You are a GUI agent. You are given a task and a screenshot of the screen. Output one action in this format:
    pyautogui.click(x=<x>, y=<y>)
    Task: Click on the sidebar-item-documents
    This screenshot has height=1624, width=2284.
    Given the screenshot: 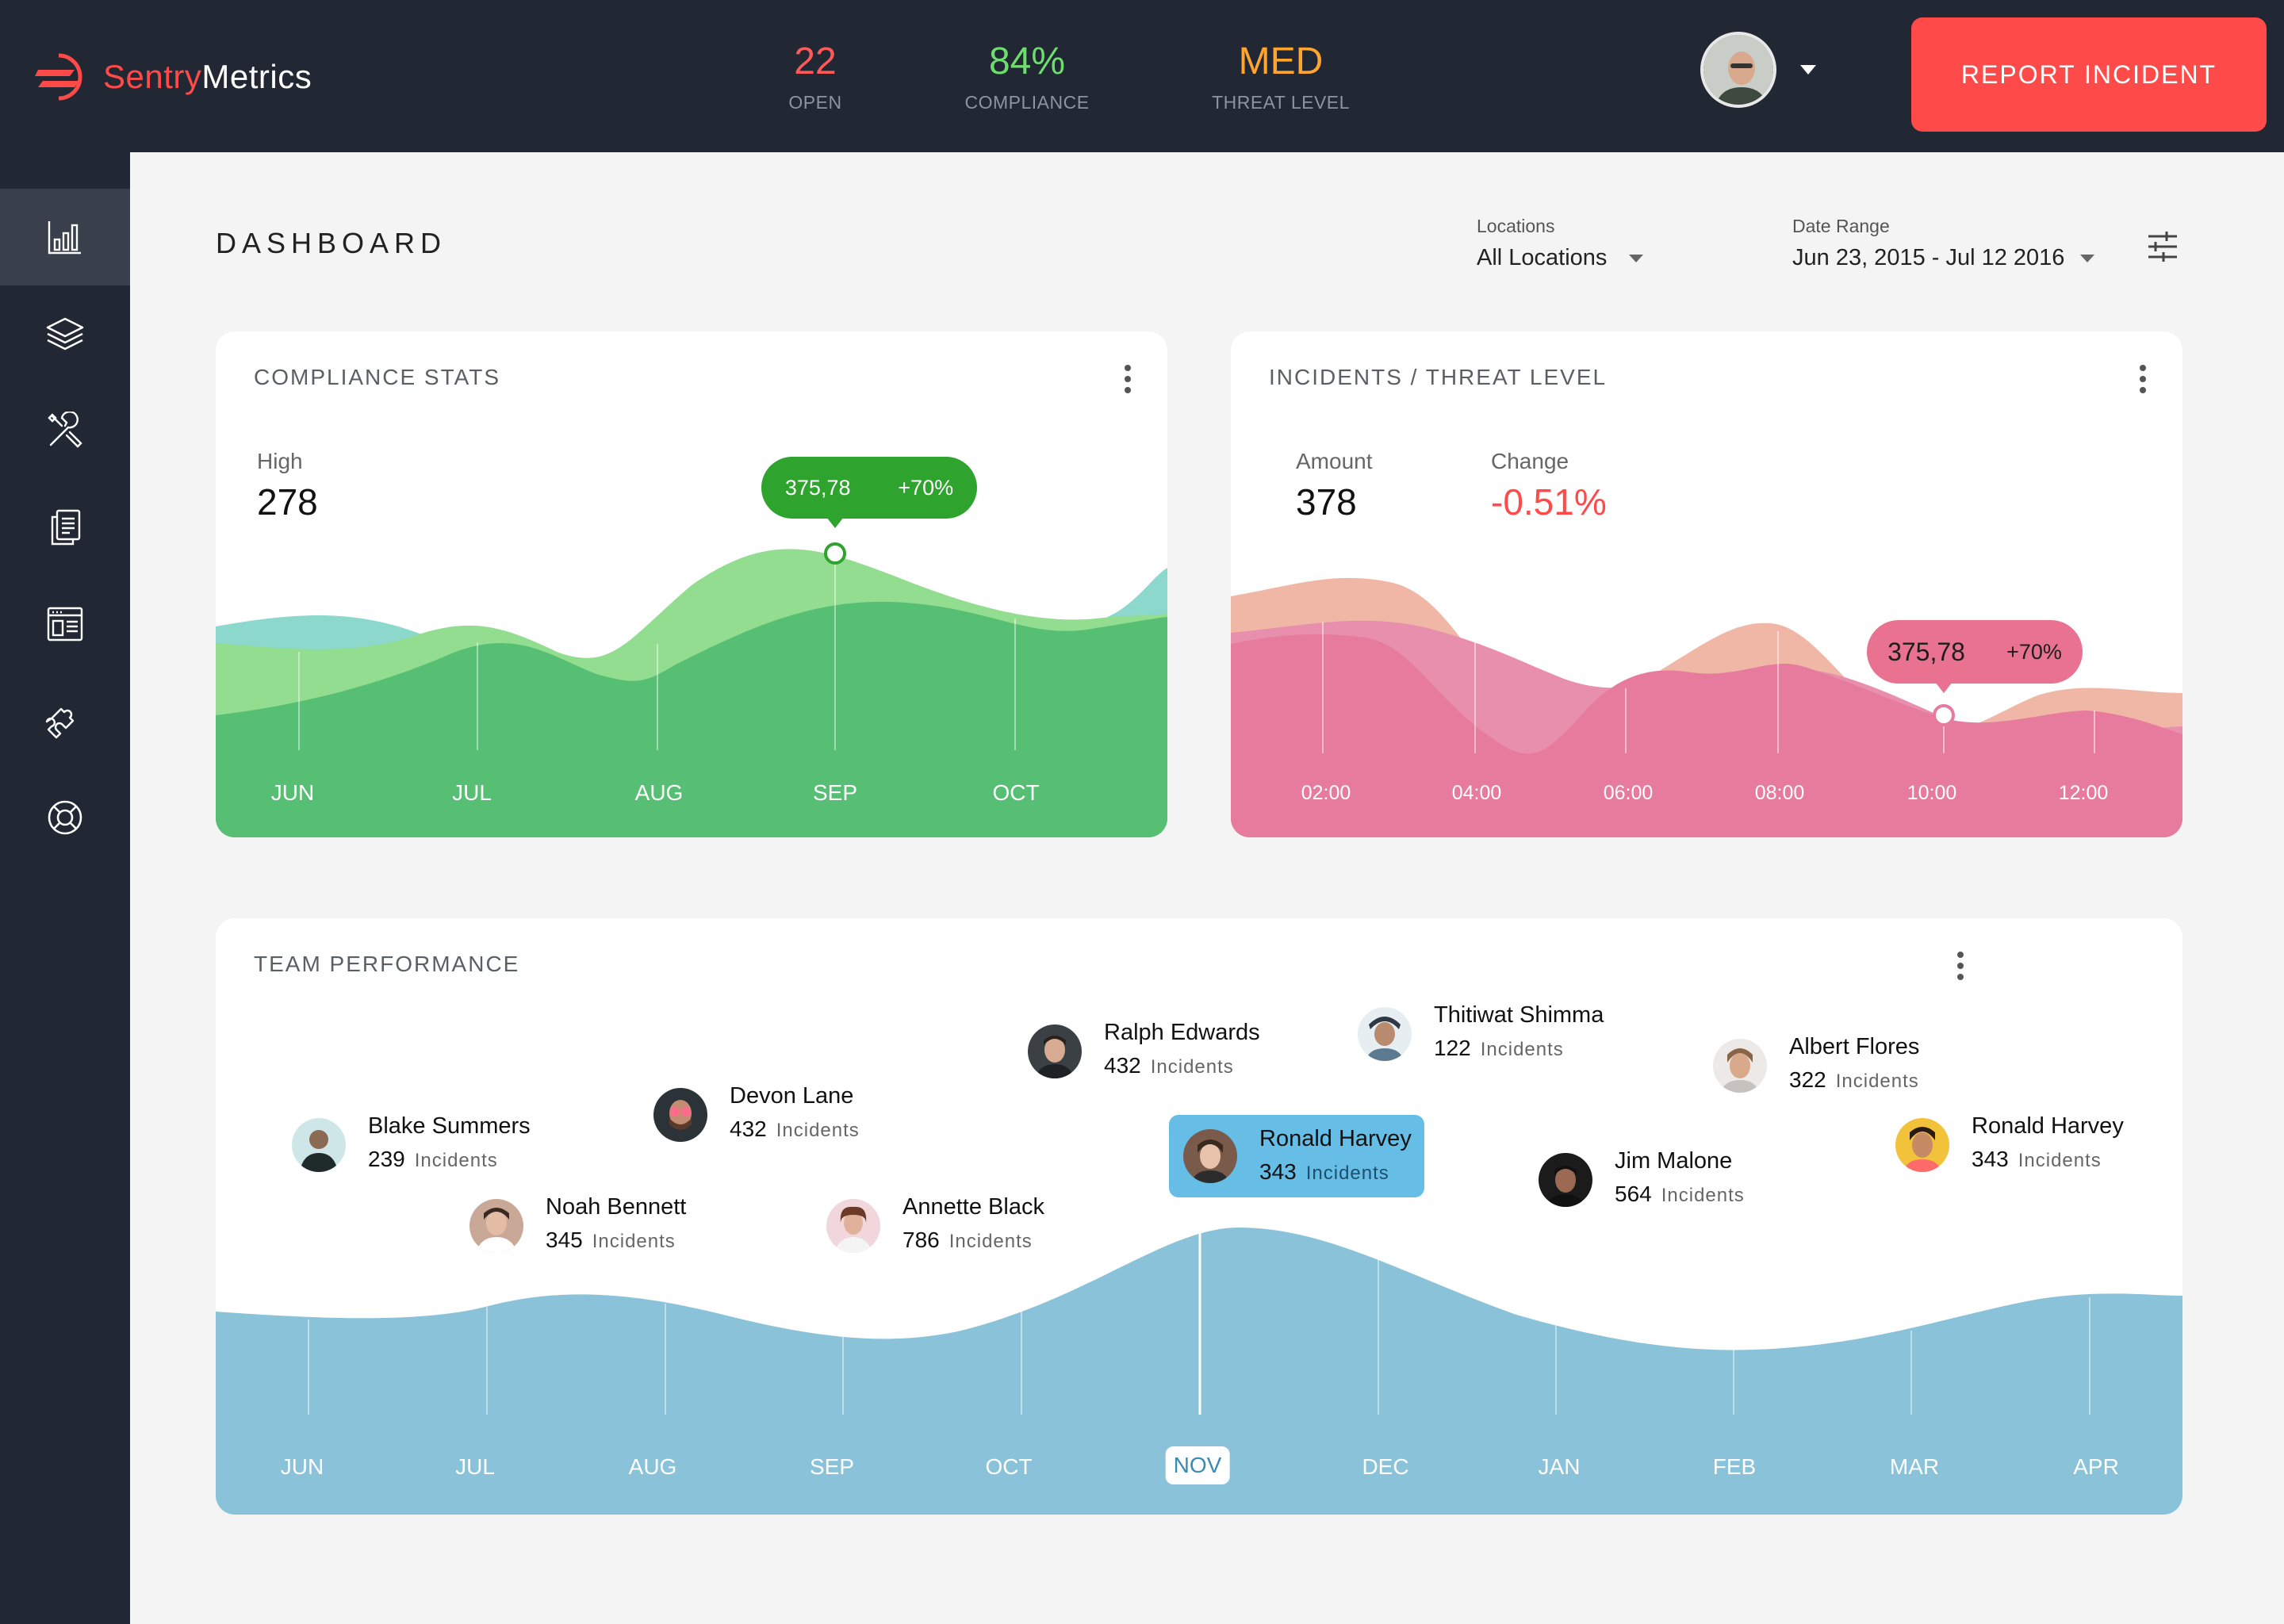 What is the action you would take?
    pyautogui.click(x=65, y=527)
    